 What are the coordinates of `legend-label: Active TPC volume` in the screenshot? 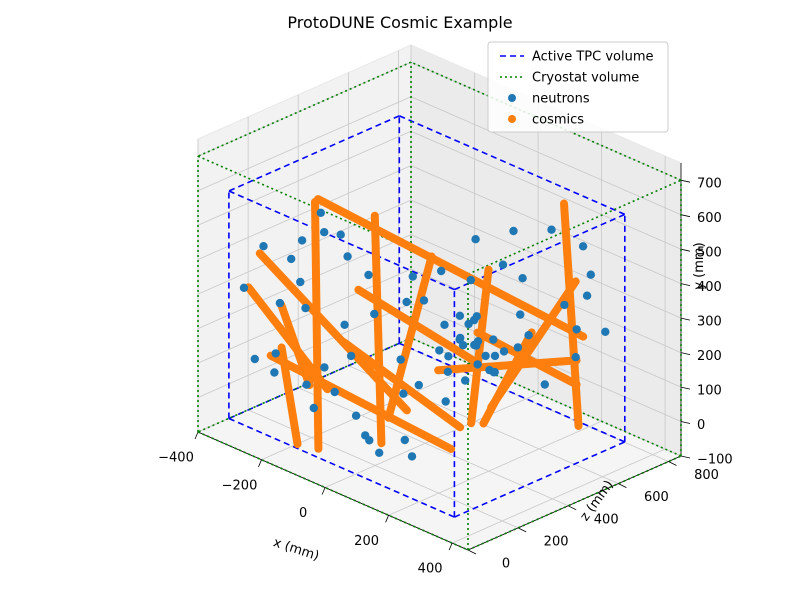 It's located at (593, 57).